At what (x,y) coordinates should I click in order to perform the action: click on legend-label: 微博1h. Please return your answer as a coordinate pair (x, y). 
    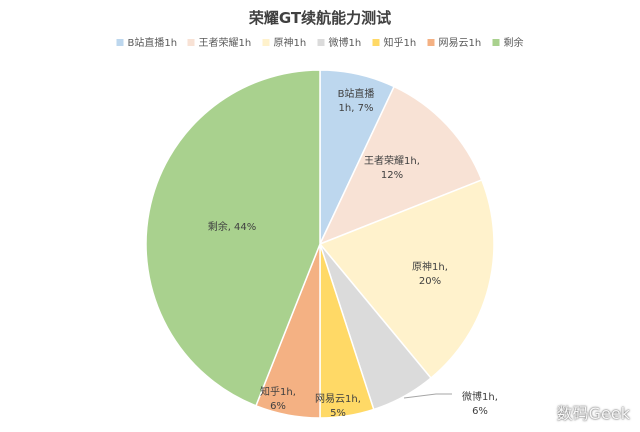
    Looking at the image, I should click on (345, 42).